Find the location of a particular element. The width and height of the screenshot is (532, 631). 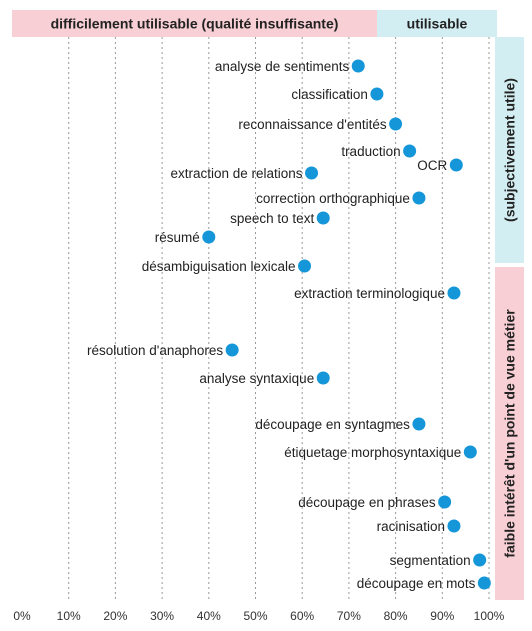

point-group: résumé is located at coordinates (185, 237).